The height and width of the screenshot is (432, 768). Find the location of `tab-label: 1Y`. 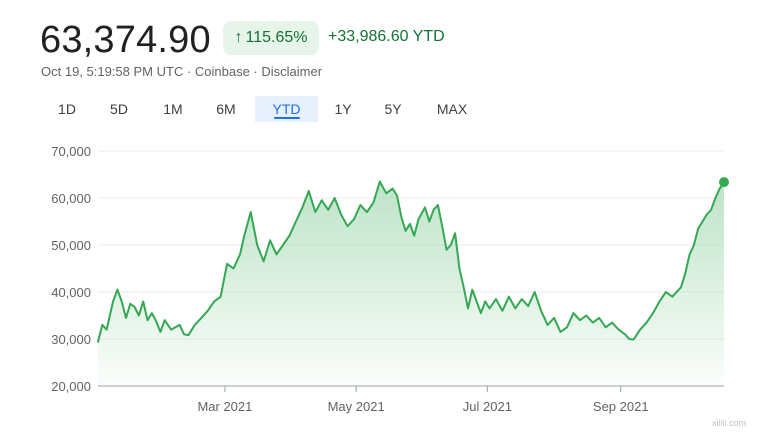

tab-label: 1Y is located at coordinates (343, 109).